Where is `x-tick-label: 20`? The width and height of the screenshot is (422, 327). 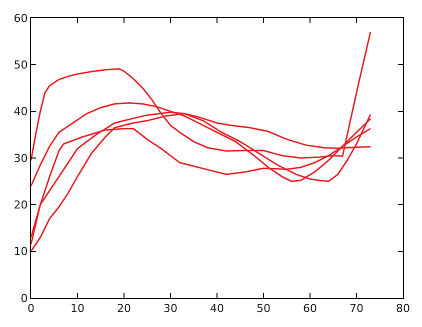 x-tick-label: 20 is located at coordinates (124, 309).